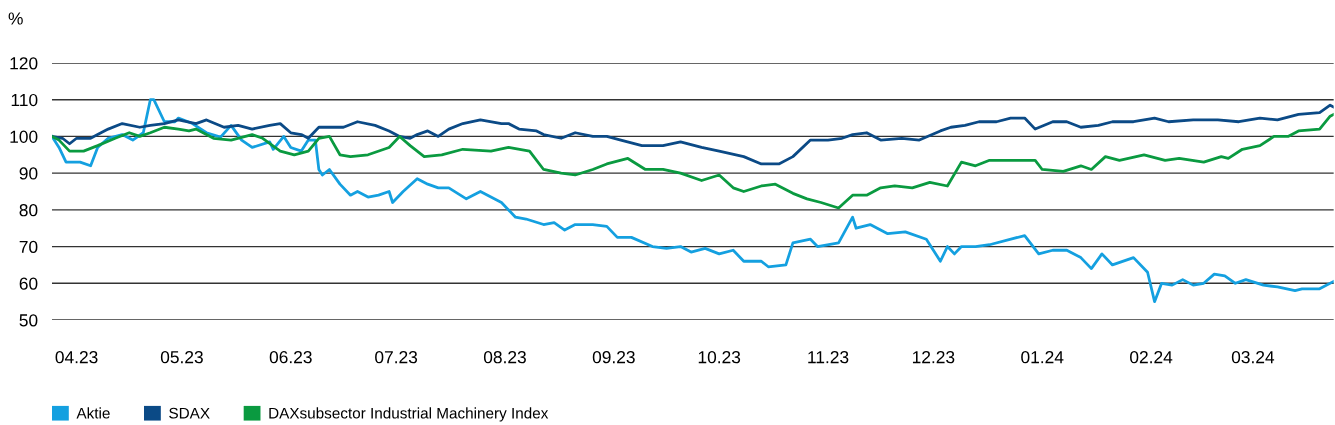 This screenshot has height=425, width=1335. I want to click on x-tick-label: 10.23, so click(719, 357).